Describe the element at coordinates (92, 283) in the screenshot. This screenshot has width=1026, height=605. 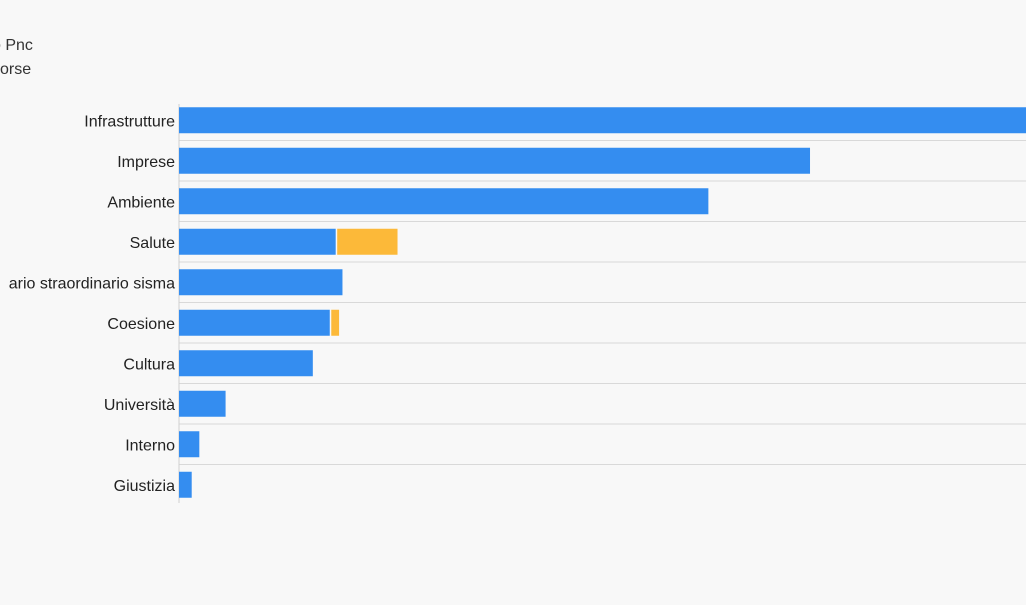
I see `category-label: ario straordinario sisma` at that location.